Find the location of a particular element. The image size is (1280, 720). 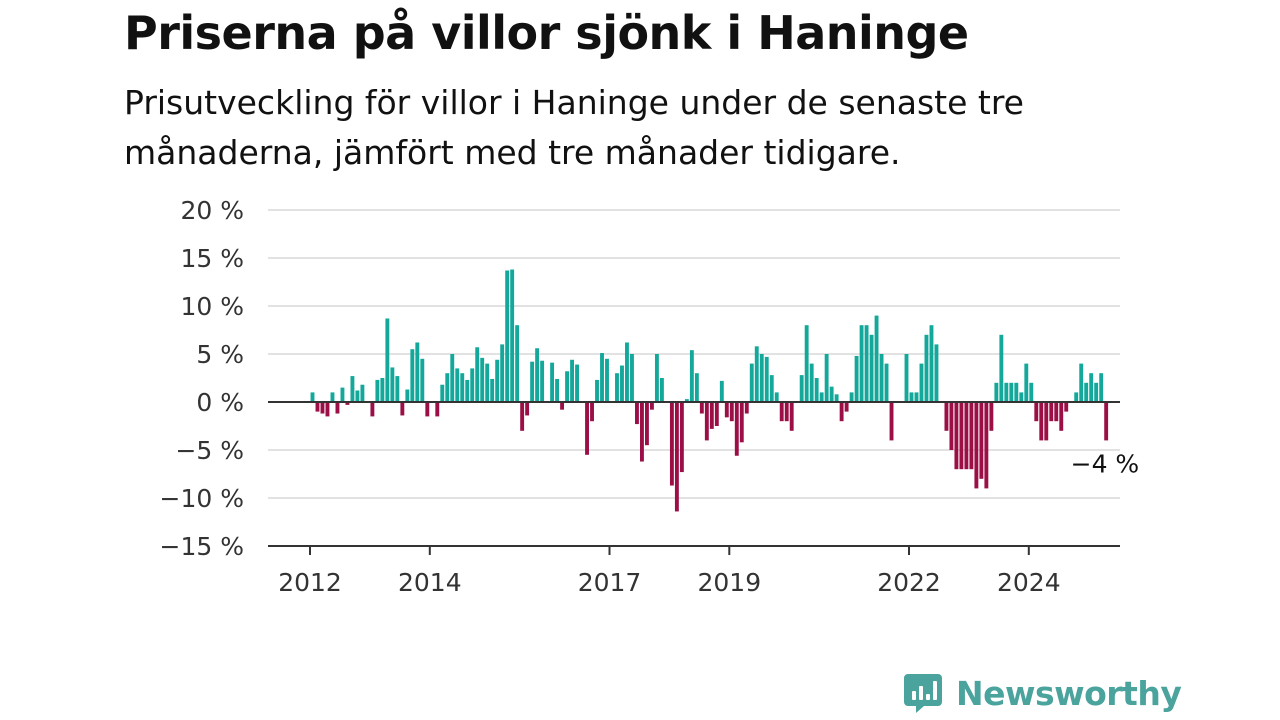

x-tick-label: 2012 is located at coordinates (310, 582).